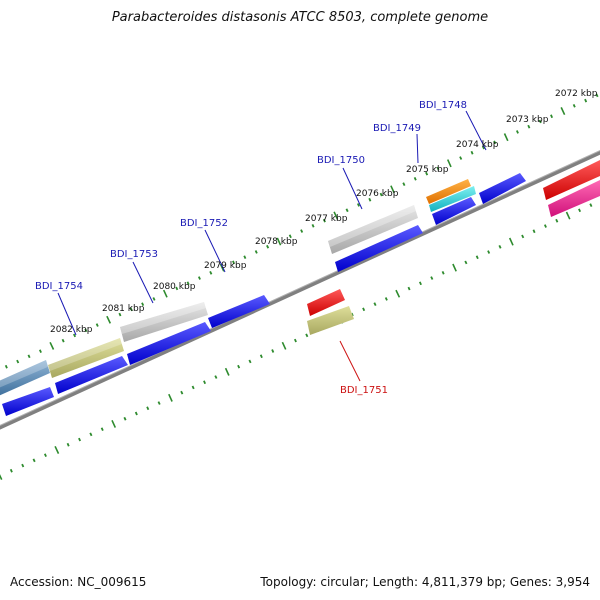  What do you see at coordinates (364, 390) in the screenshot?
I see `gene-label-bdi-1751: BDI_1751` at bounding box center [364, 390].